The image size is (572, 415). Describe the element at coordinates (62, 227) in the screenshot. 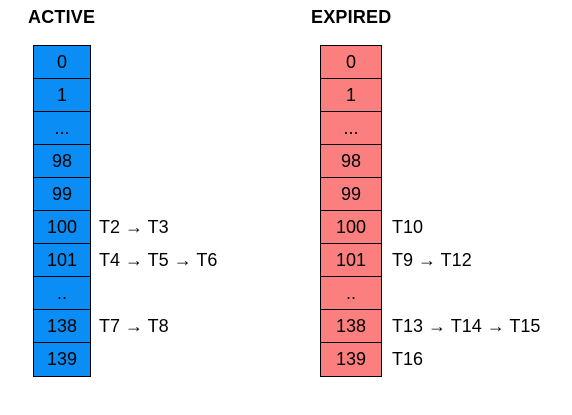

I see `active-cell: 100` at that location.